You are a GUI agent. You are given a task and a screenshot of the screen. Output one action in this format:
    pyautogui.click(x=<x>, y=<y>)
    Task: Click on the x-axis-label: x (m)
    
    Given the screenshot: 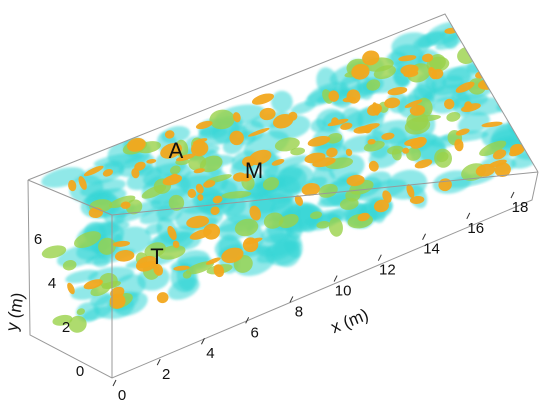 What is the action you would take?
    pyautogui.click(x=349, y=321)
    